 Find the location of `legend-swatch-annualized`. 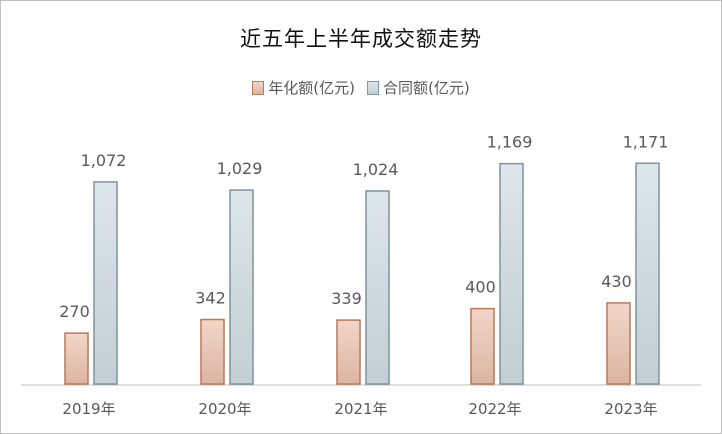

legend-swatch-annualized is located at coordinates (258, 87).